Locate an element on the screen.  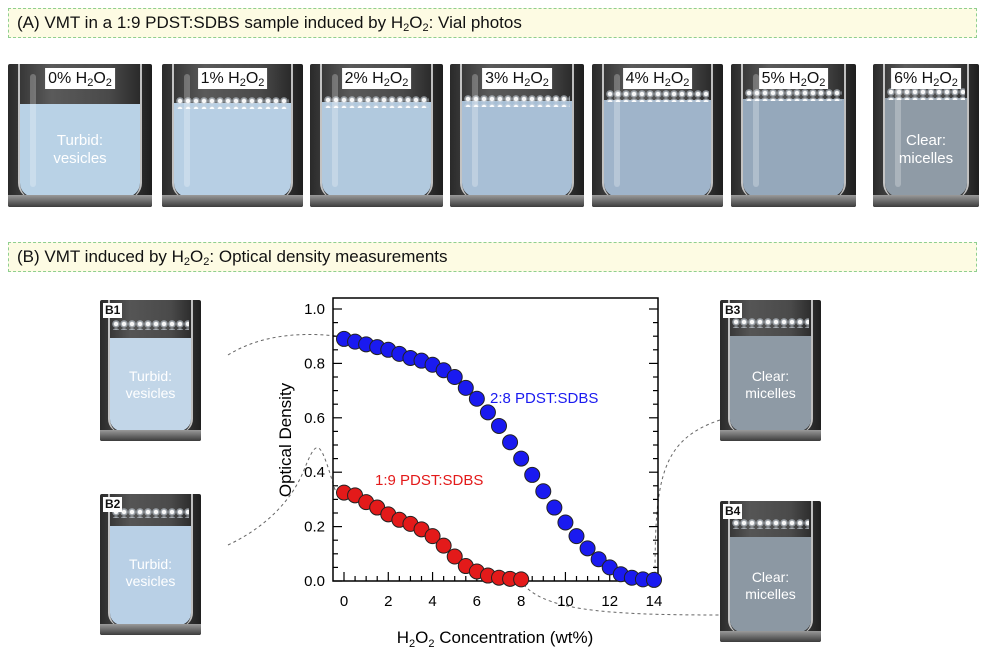
inset-label: B4 is located at coordinates (733, 511).